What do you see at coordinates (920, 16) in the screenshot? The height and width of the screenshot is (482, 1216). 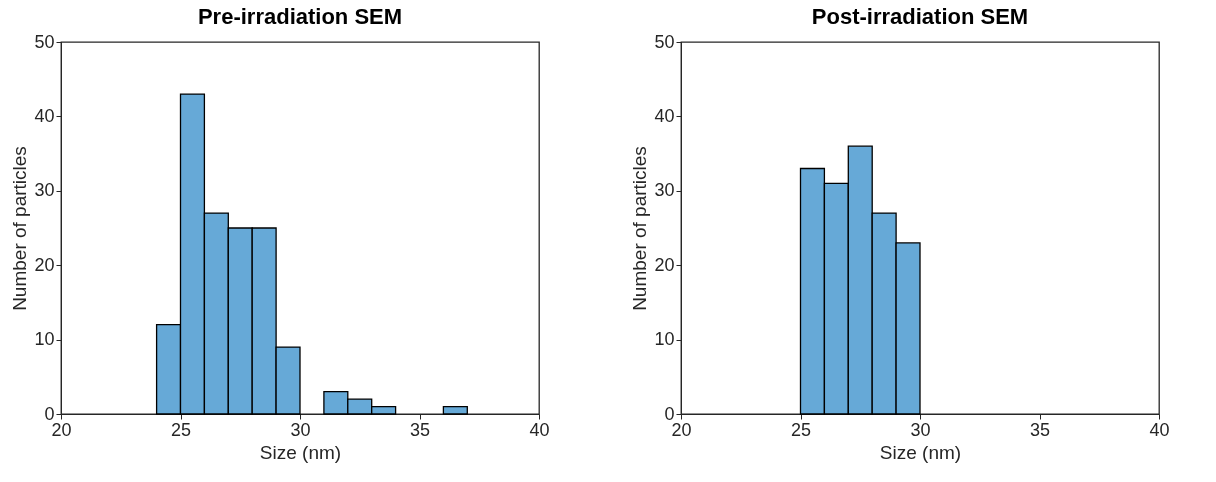 I see `chart-title: Post-irradiation SEM` at bounding box center [920, 16].